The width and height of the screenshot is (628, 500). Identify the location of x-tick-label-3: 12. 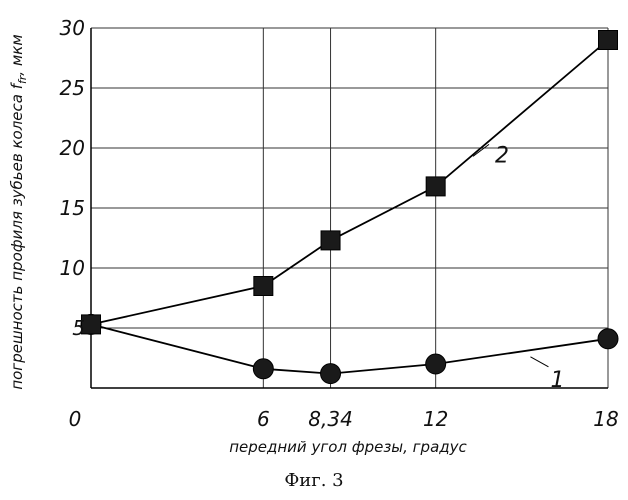
(435, 419).